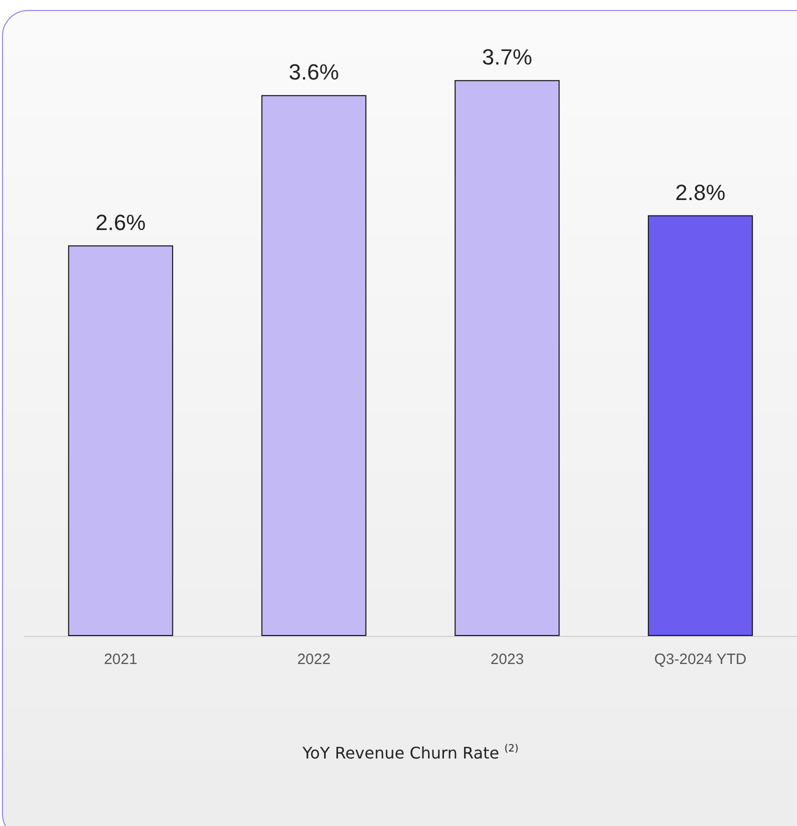  I want to click on data-label: 2.6%, so click(121, 222).